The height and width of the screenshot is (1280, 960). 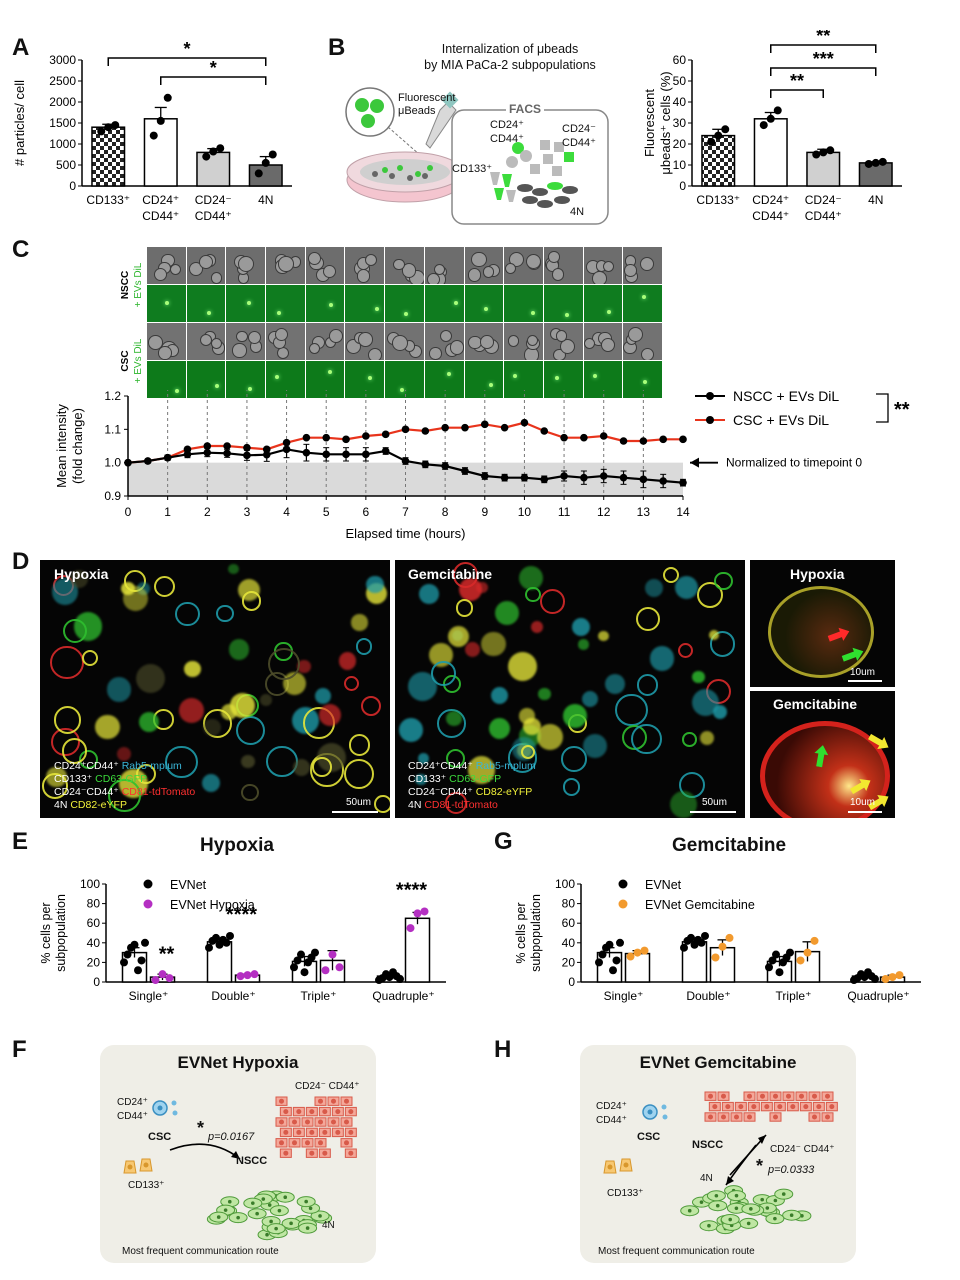 I want to click on g-title: Gemcitabine, so click(x=729, y=845).